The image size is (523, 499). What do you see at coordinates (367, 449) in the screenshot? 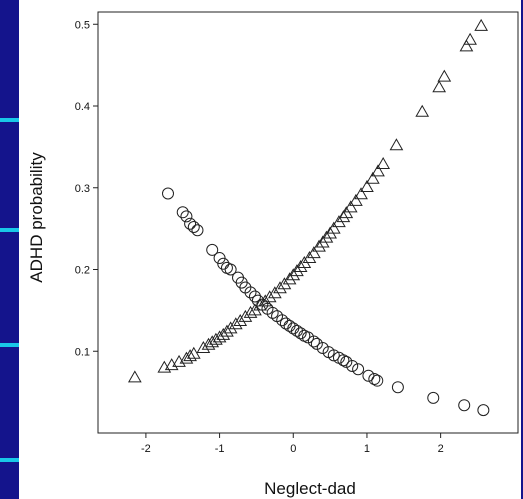
I see `x-tick-label: 1` at bounding box center [367, 449].